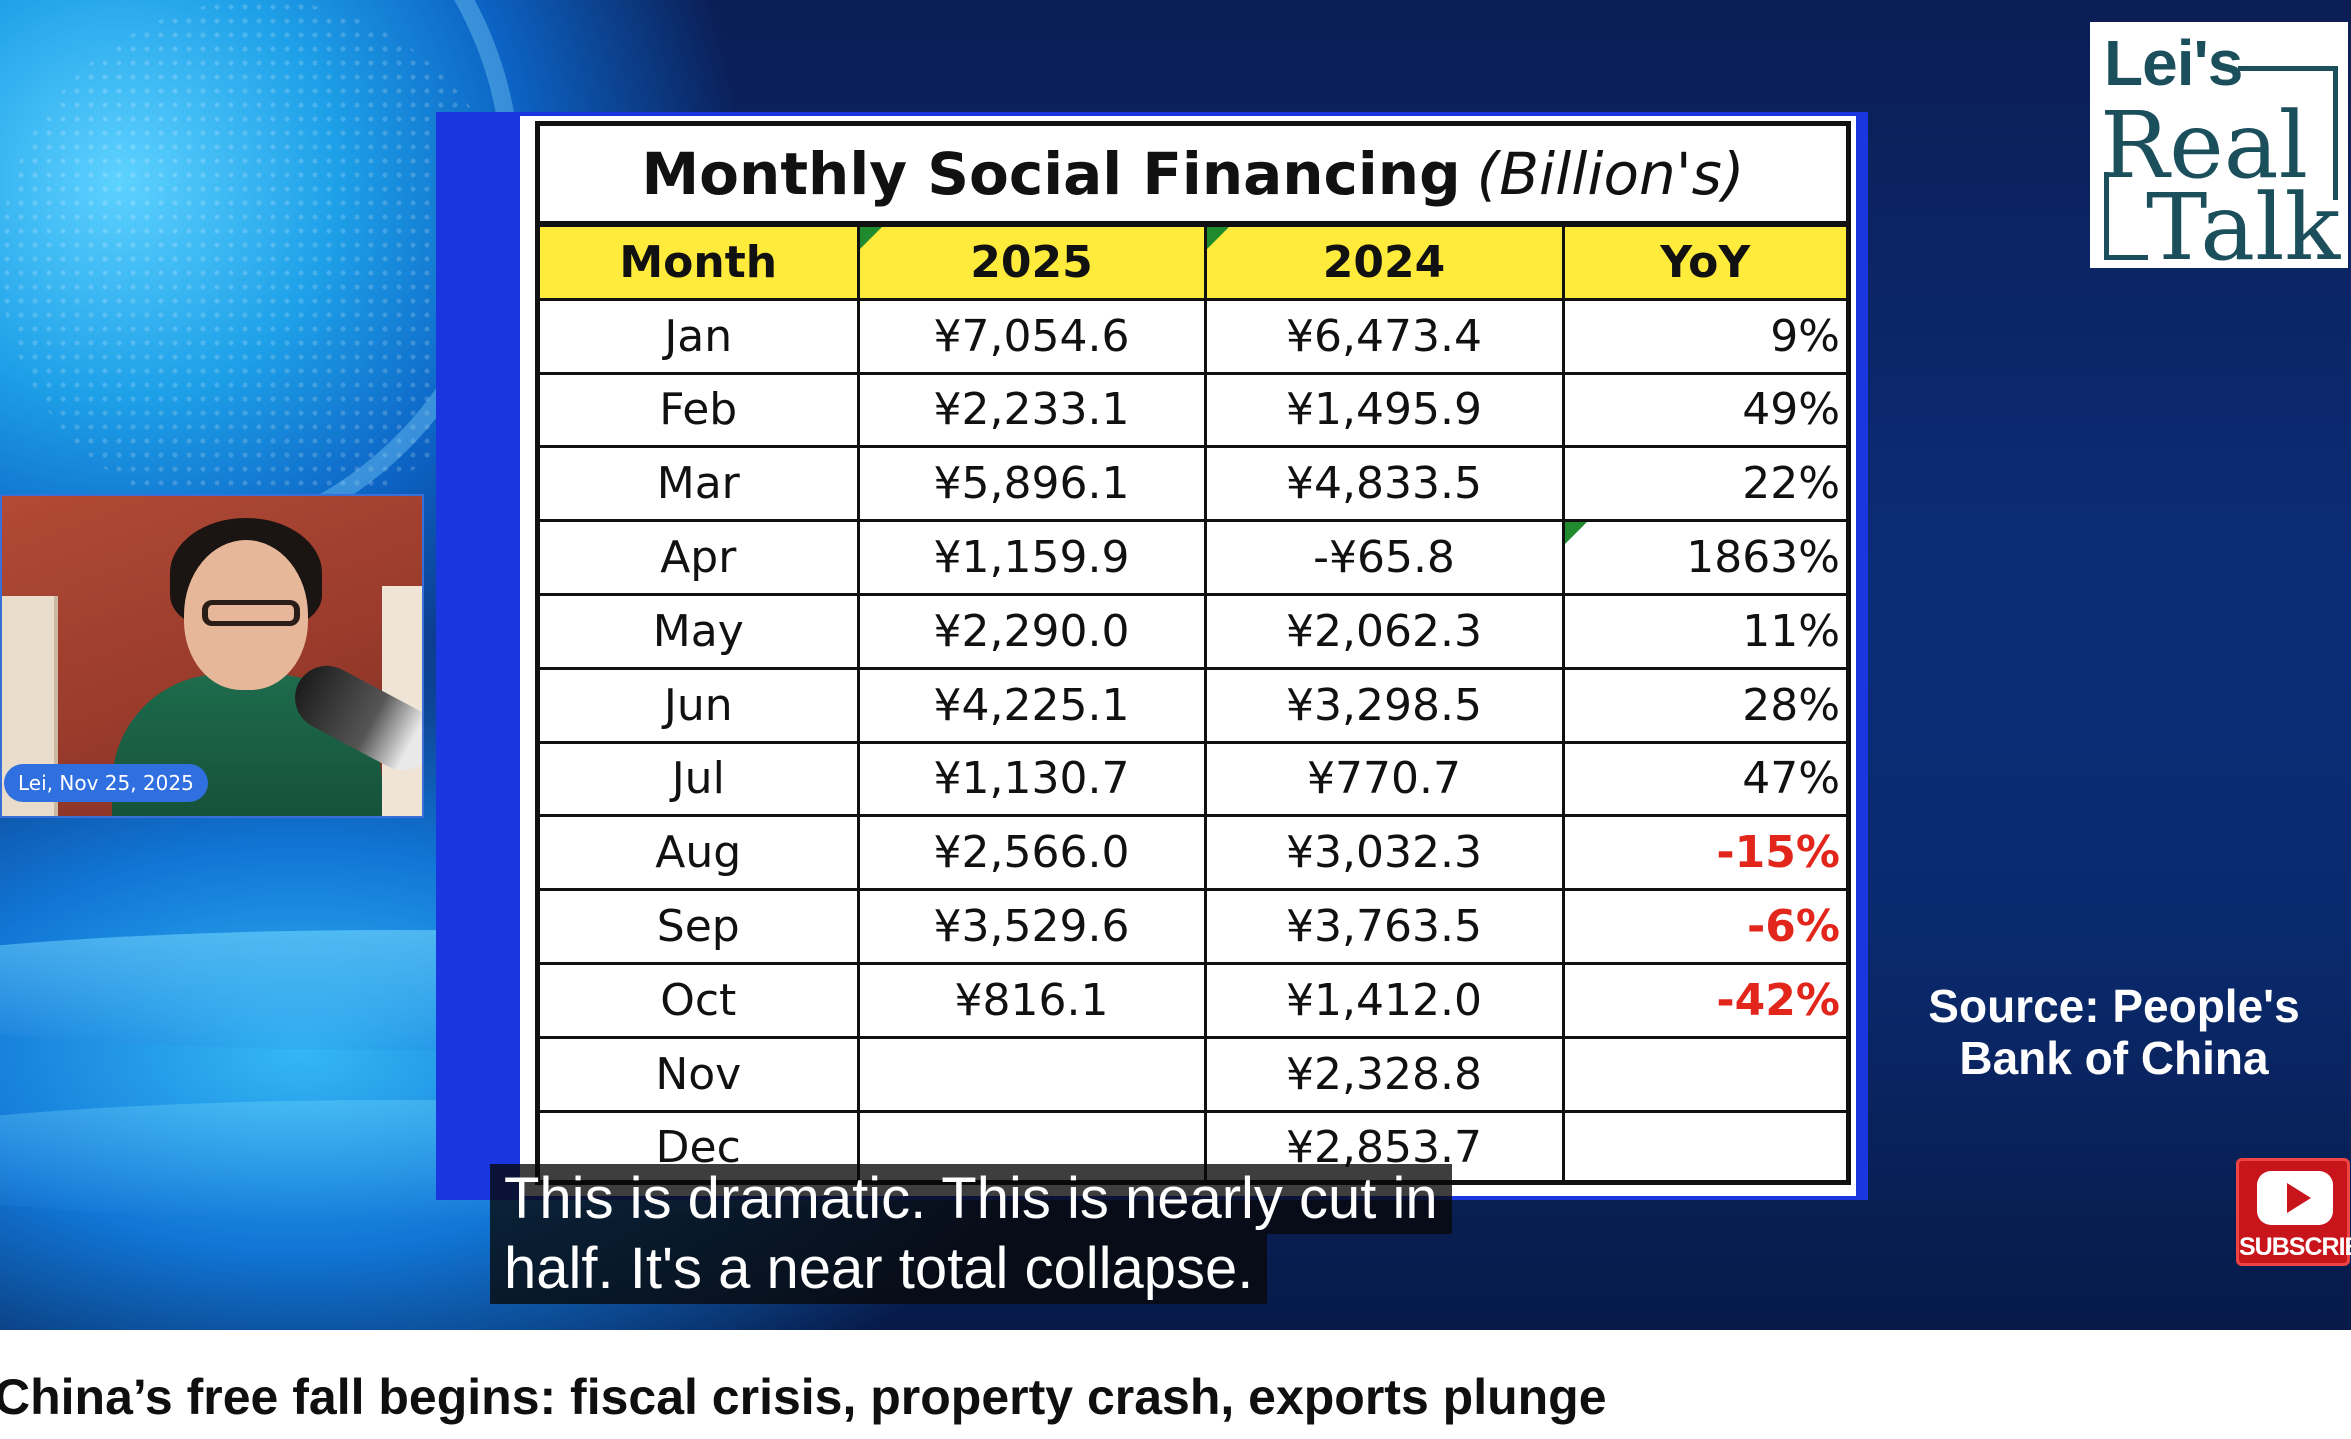 The image size is (2351, 1439). Describe the element at coordinates (2295, 1247) in the screenshot. I see `subscribe-label: SUBSCRIBE` at that location.